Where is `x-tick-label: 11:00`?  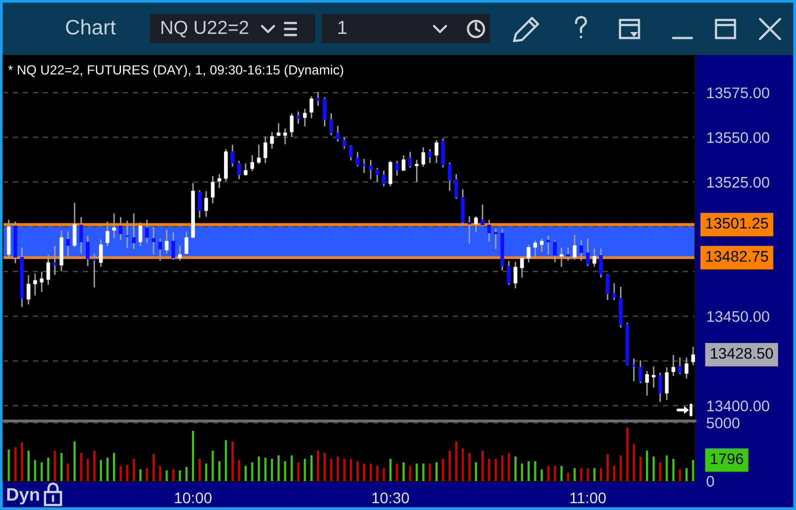
x-tick-label: 11:00 is located at coordinates (588, 498).